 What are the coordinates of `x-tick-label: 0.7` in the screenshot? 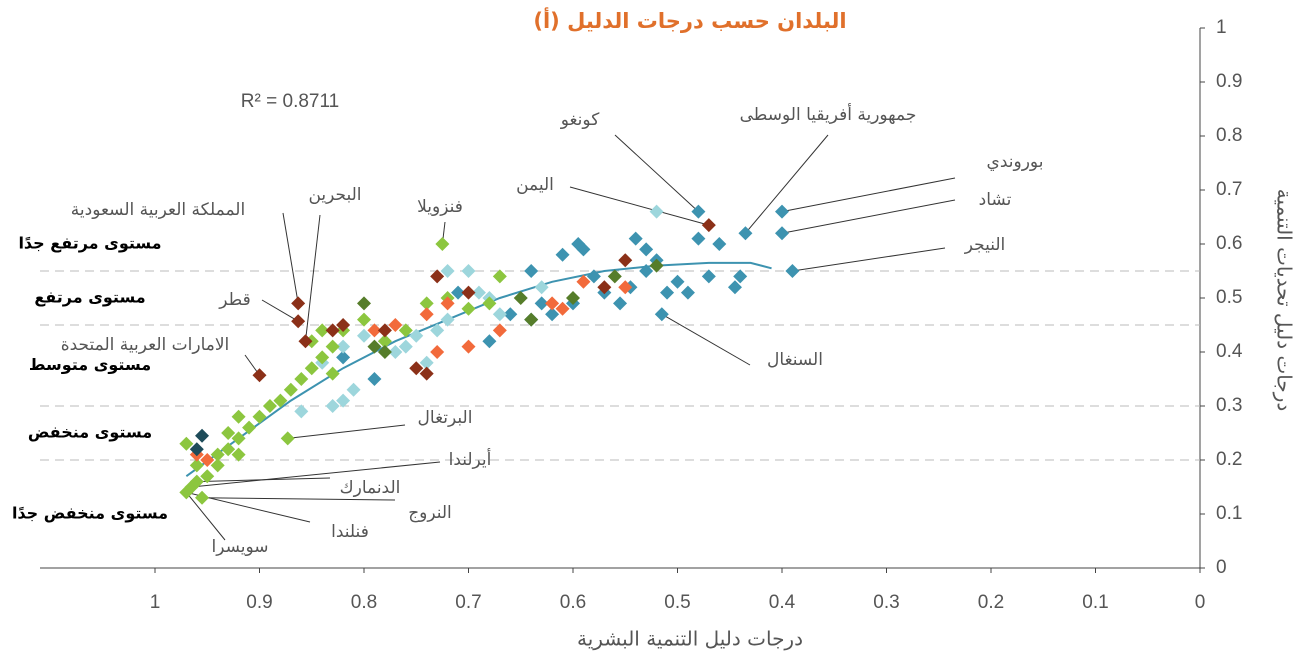 It's located at (468, 602).